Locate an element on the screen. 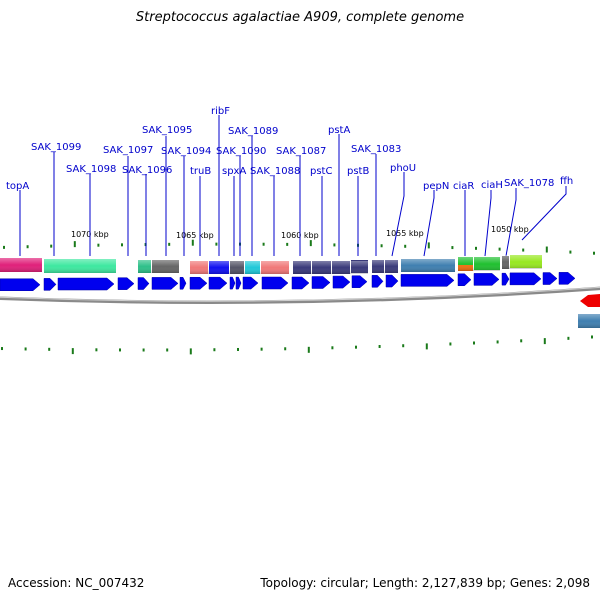 The image size is (600, 600). gene-label-ciar: ciaR is located at coordinates (463, 186).